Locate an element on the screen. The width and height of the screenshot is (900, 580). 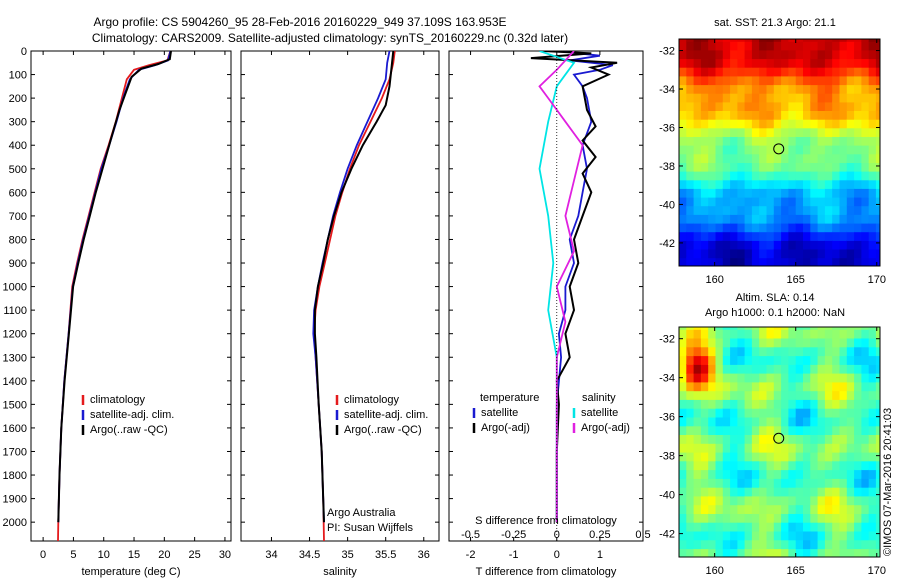
depth-tick-label: 1900 is located at coordinates (15, 500).